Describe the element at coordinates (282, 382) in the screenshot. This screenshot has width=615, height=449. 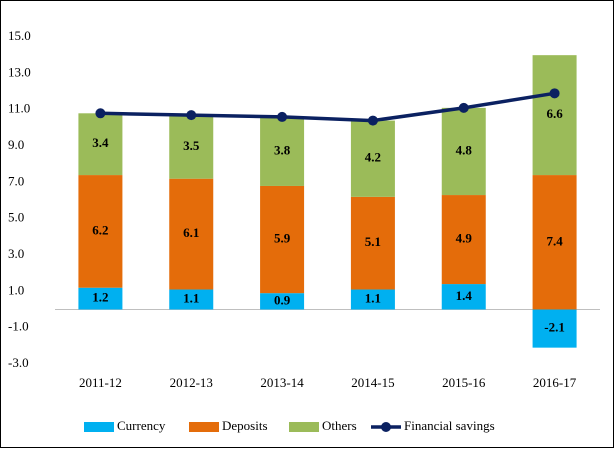
I see `x-tick-label: 2013-14` at that location.